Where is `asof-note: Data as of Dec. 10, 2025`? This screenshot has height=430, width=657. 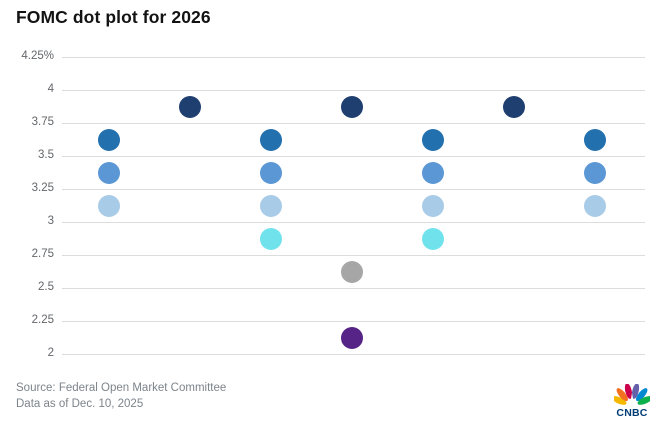 asof-note: Data as of Dec. 10, 2025 is located at coordinates (80, 404).